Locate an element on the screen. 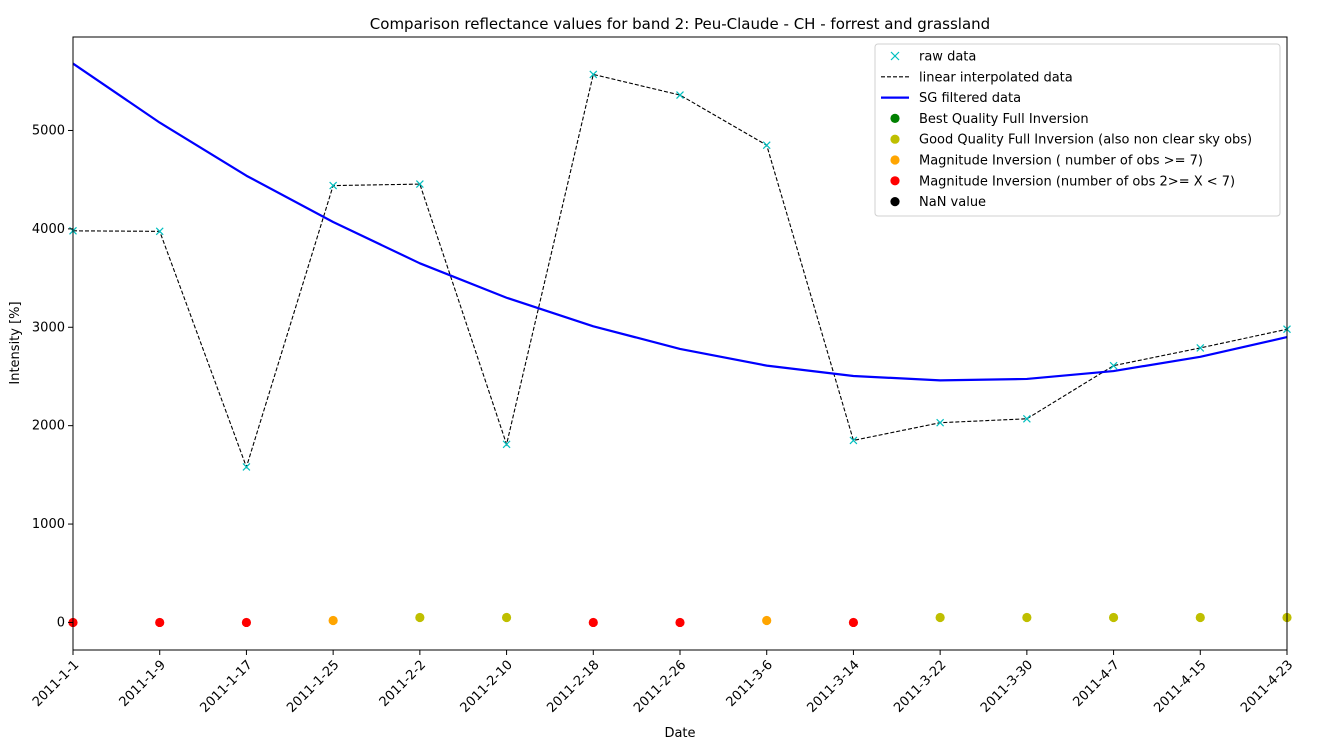 The width and height of the screenshot is (1334, 744). legend-item: NaN value is located at coordinates (938, 202).